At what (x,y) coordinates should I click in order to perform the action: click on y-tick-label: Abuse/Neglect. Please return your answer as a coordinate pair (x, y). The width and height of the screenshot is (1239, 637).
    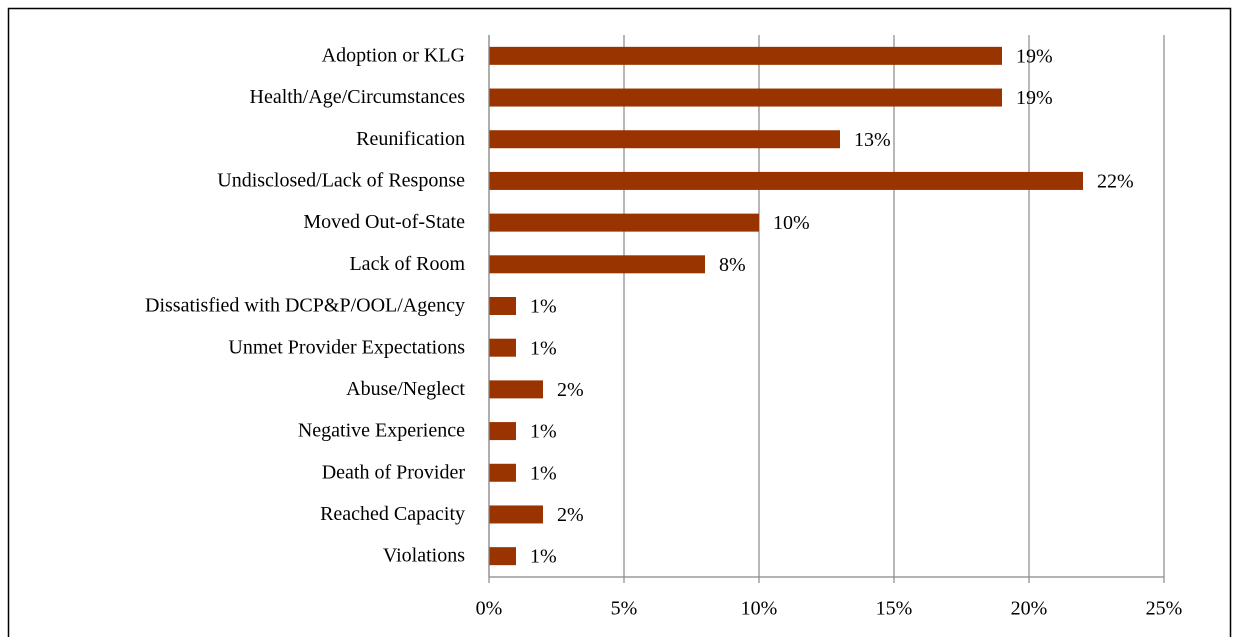
    Looking at the image, I should click on (405, 389).